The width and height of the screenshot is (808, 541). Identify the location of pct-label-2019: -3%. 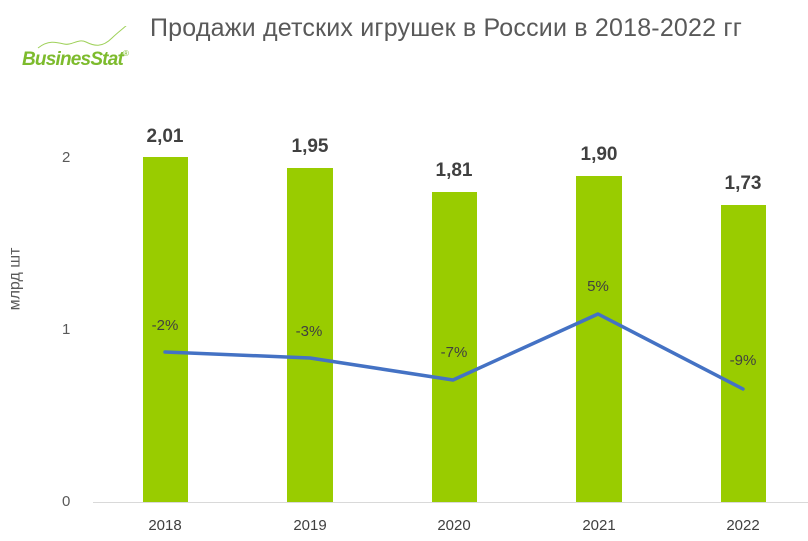
(309, 331).